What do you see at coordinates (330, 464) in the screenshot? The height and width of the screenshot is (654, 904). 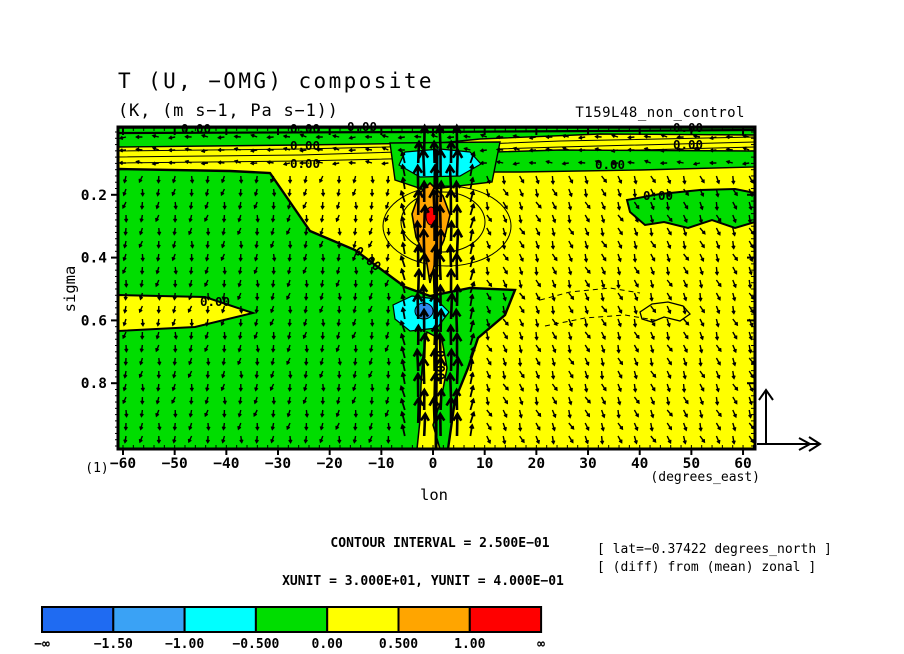 I see `svg-text: −20` at bounding box center [330, 464].